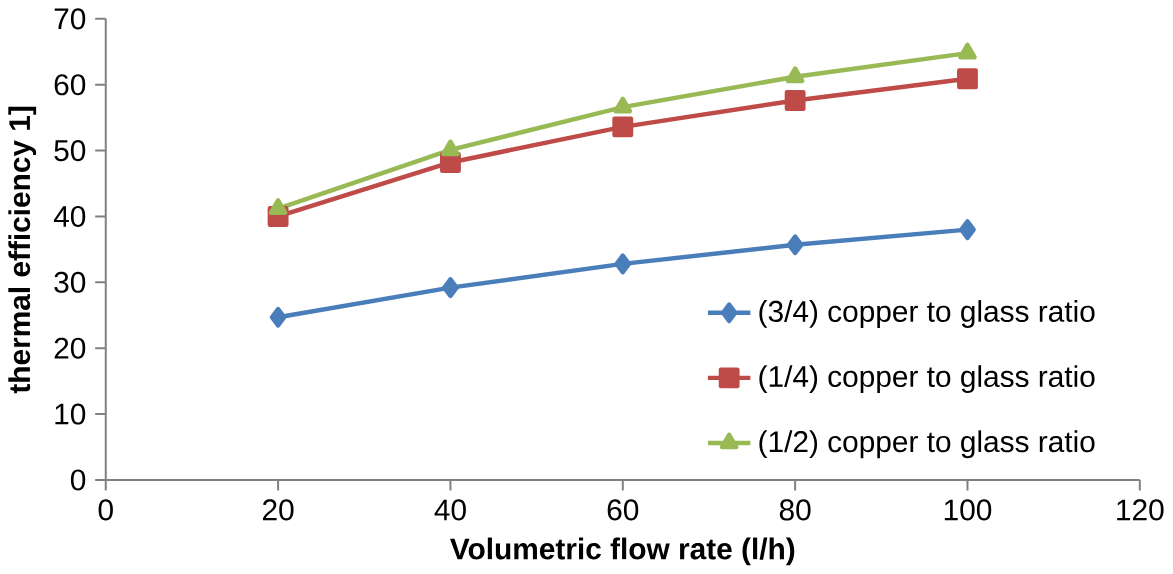  I want to click on x-tick-label: 60, so click(623, 510).